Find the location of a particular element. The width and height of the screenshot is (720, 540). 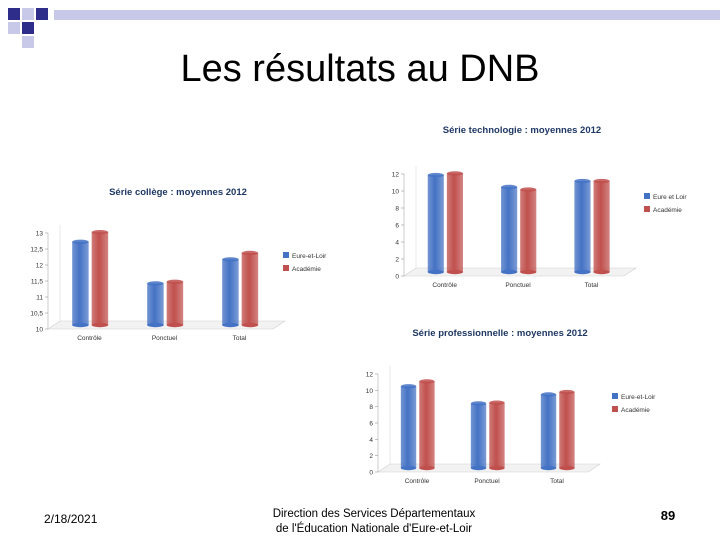

y-tick-label: 10,5 is located at coordinates (36, 314).